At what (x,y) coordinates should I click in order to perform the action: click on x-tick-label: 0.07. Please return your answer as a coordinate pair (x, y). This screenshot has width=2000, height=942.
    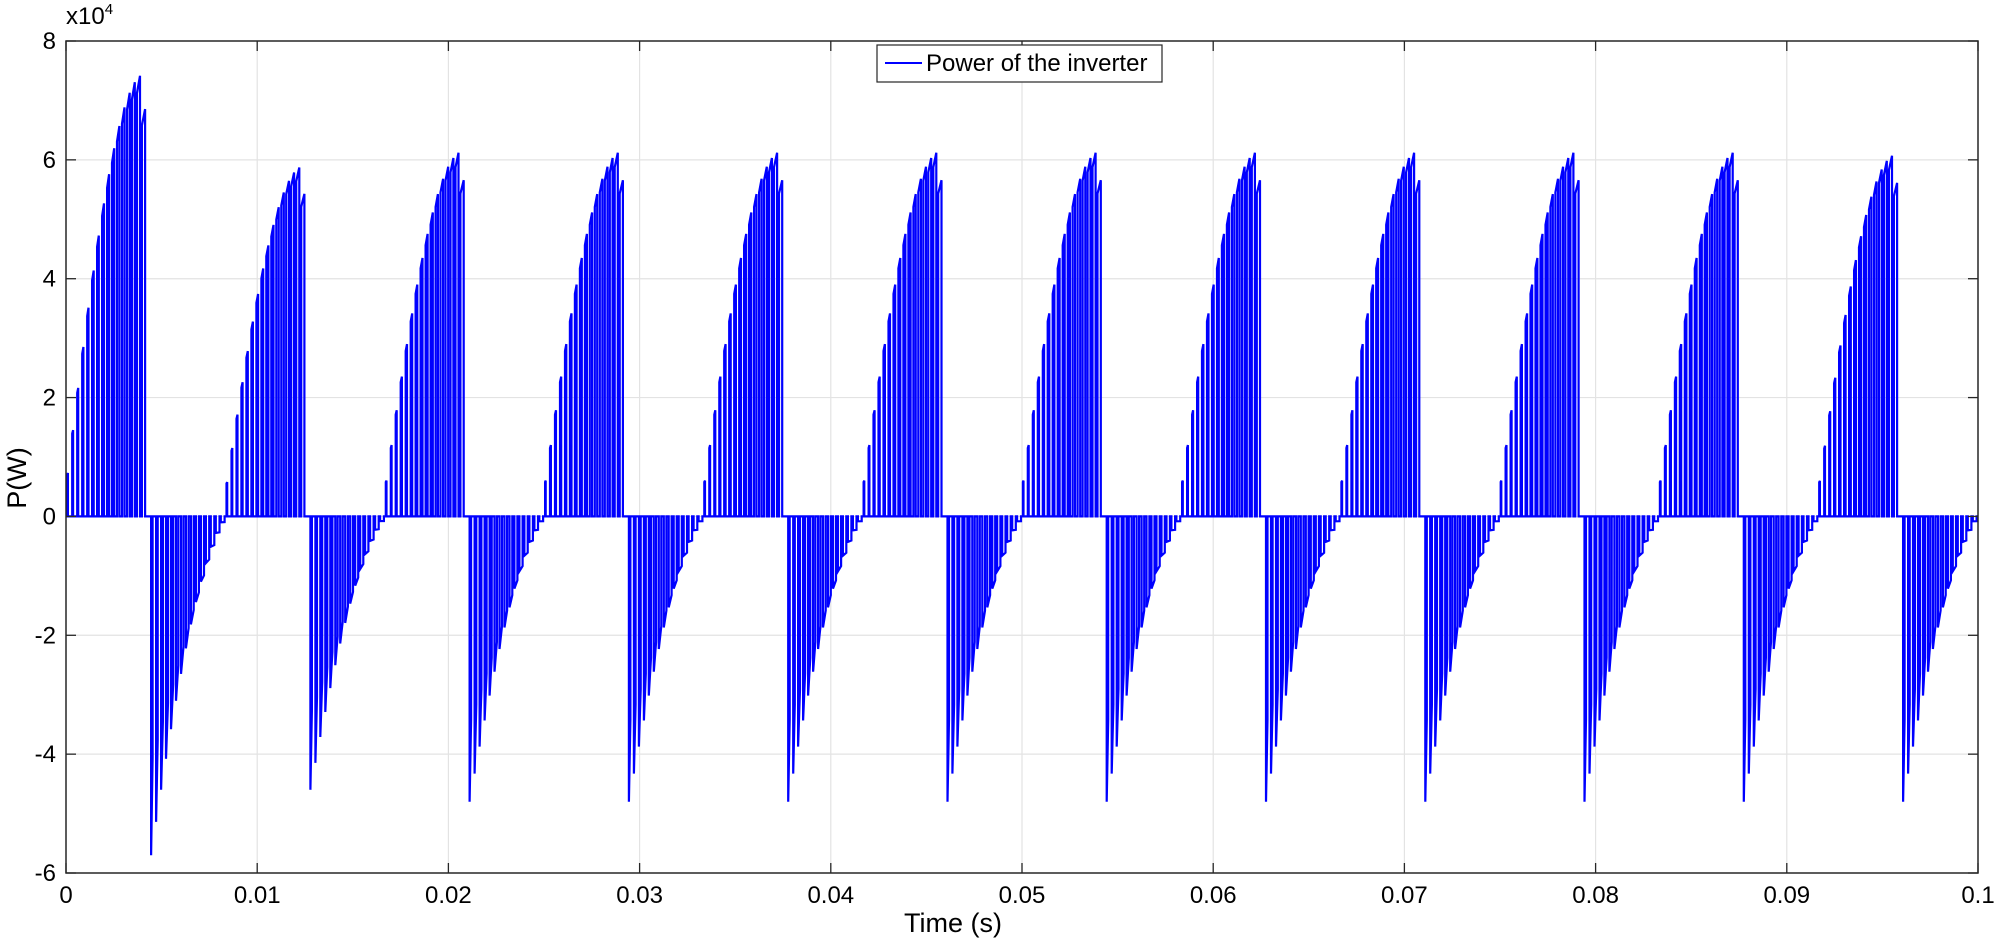
    Looking at the image, I should click on (1404, 895).